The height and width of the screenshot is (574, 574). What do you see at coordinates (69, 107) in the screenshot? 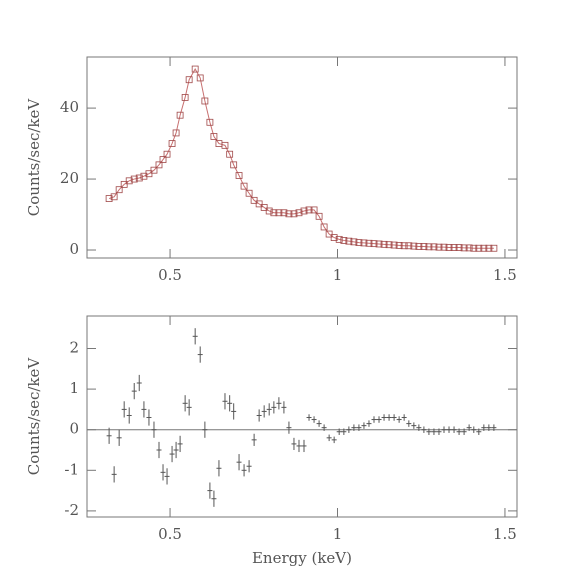
I see `y-tick-label: 40` at bounding box center [69, 107].